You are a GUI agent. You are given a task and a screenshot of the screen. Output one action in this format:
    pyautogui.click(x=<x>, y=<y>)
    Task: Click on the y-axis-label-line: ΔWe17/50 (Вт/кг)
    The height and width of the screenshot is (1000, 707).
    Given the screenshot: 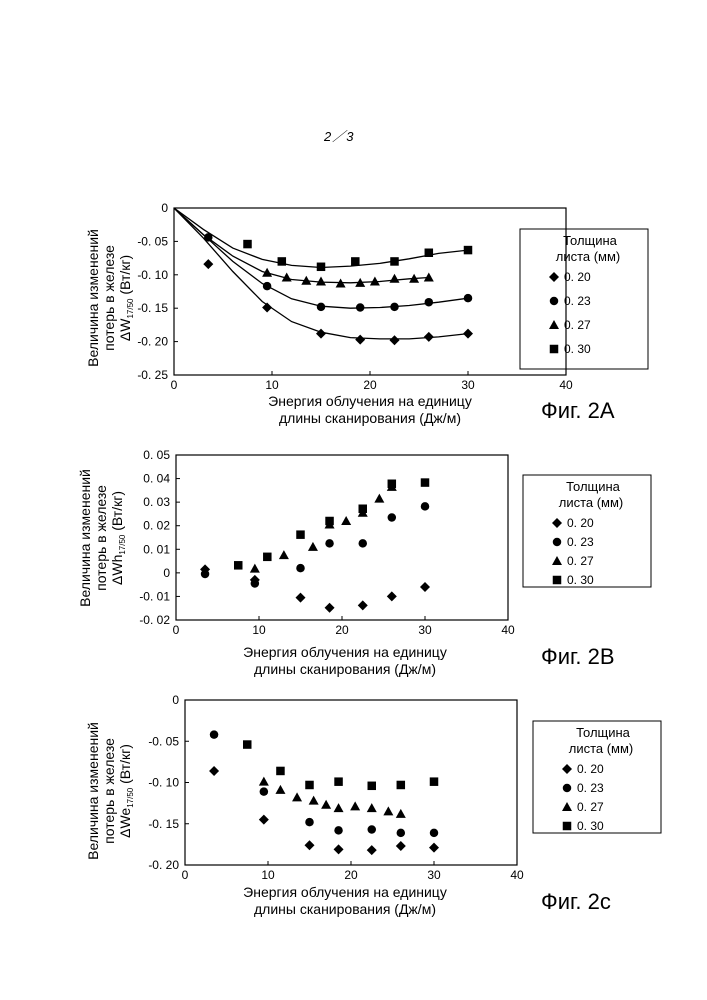 What is the action you would take?
    pyautogui.click(x=126, y=791)
    